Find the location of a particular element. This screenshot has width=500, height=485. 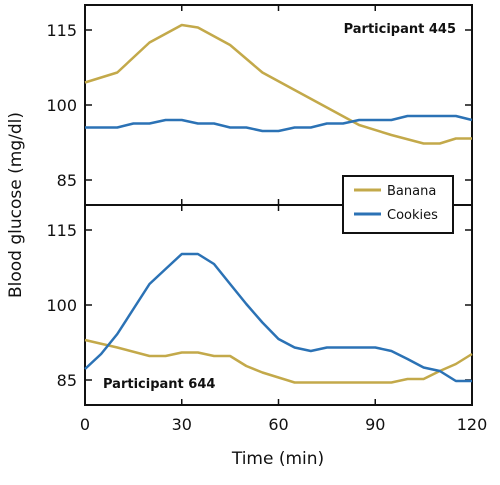

x-tick-label: 0 is located at coordinates (85, 424).